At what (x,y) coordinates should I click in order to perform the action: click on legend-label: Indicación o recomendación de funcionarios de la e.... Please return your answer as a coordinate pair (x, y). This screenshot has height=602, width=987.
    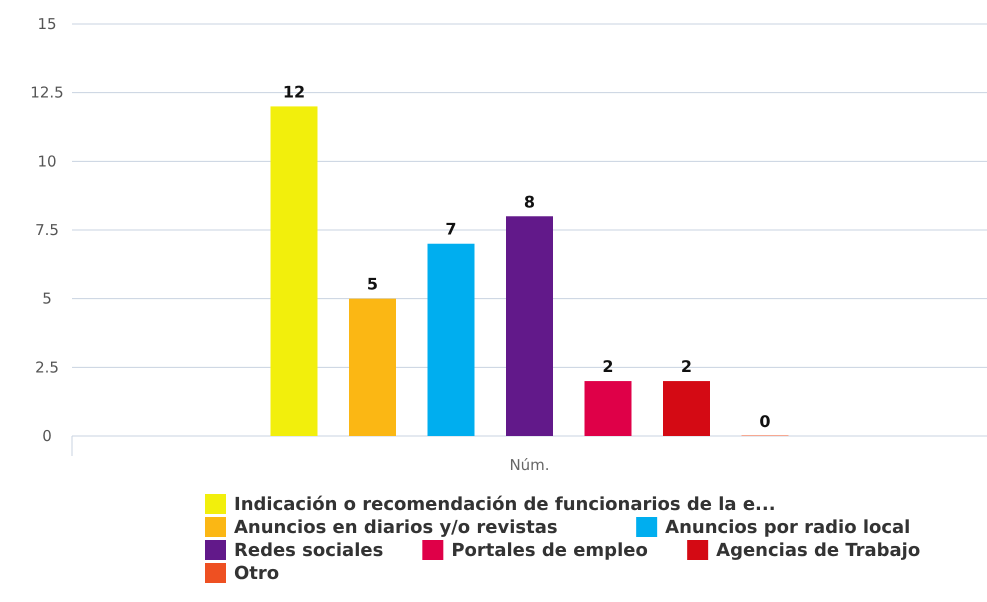
    Looking at the image, I should click on (505, 504).